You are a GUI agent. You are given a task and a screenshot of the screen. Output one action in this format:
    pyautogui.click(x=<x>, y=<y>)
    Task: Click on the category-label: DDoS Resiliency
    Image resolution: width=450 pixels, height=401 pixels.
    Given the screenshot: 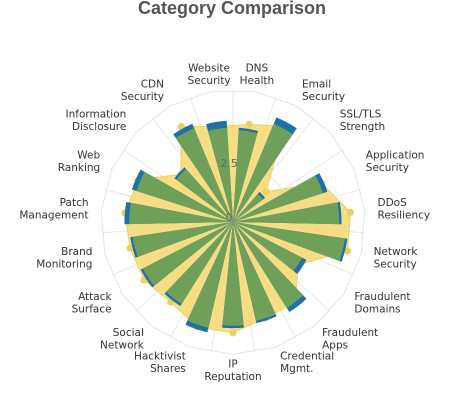 What is the action you would take?
    pyautogui.click(x=404, y=209)
    